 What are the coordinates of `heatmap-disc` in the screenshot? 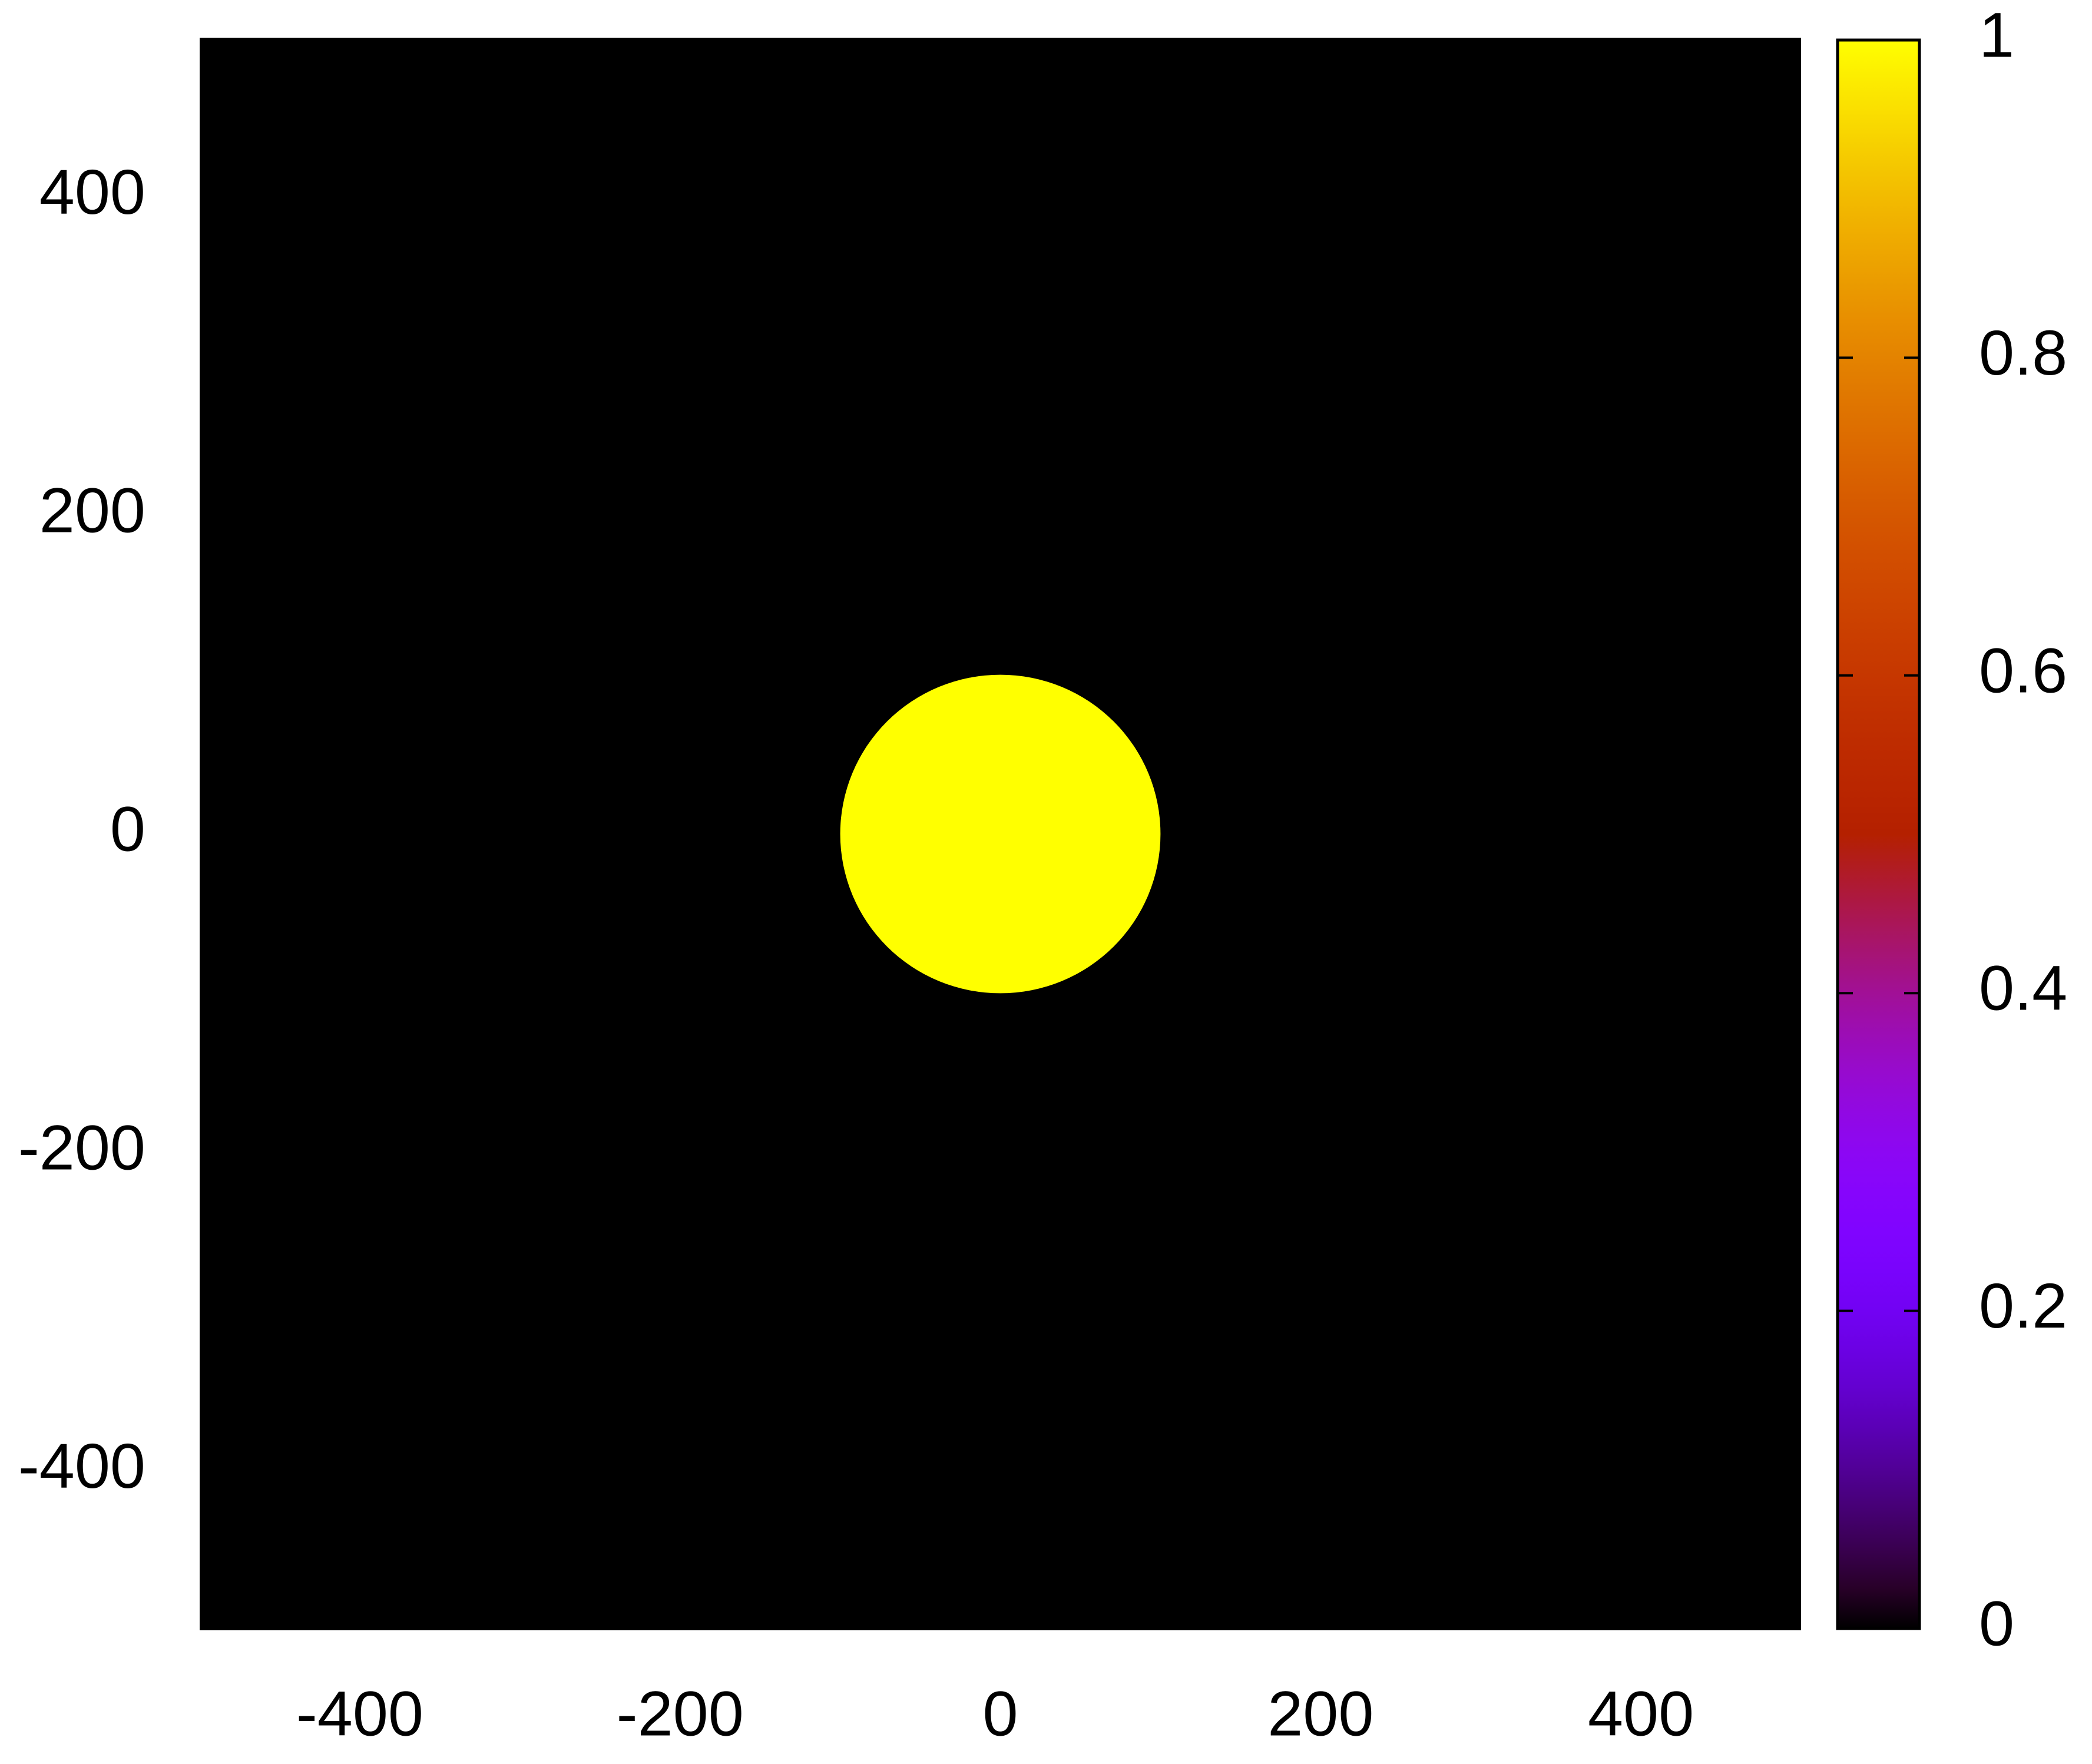 It's located at (1001, 834).